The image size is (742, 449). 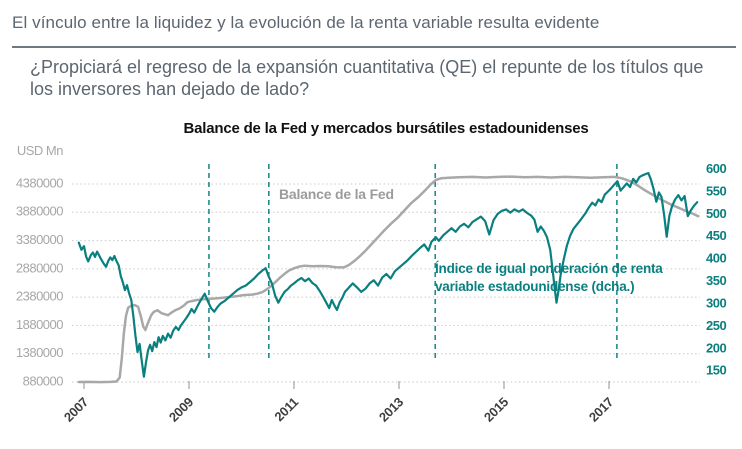 I want to click on right-axis-tick-label: 450, so click(x=716, y=235).